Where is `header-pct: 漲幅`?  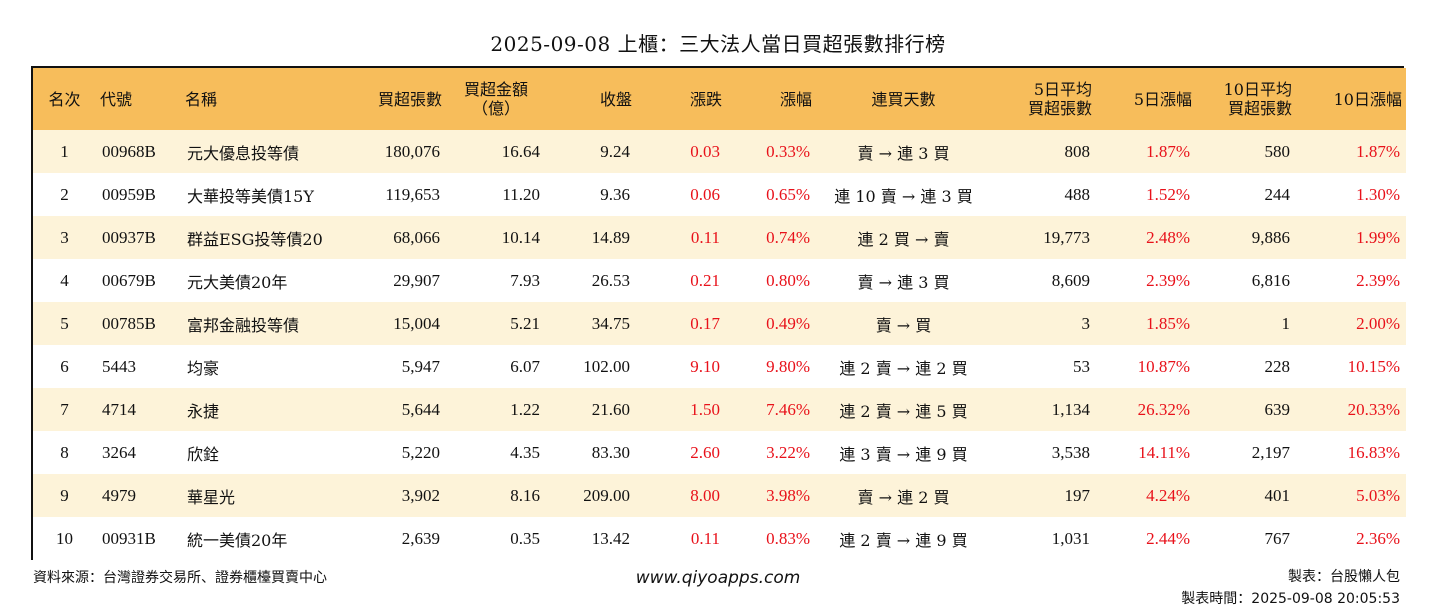
header-pct: 漲幅 is located at coordinates (795, 99).